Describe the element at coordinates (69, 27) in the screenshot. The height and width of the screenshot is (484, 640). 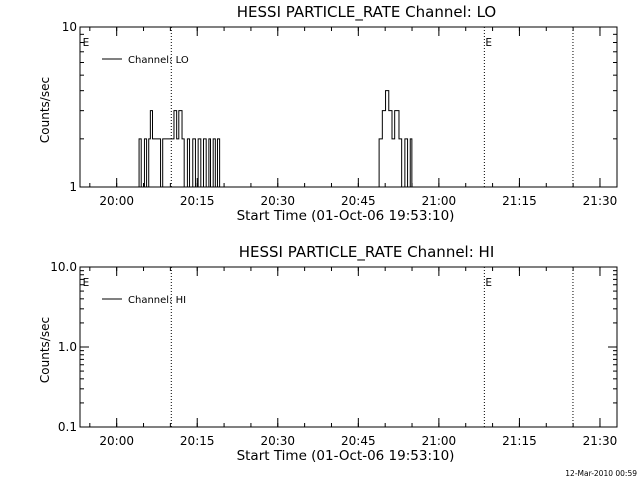
I see `y-tick-label-lo: 10` at that location.